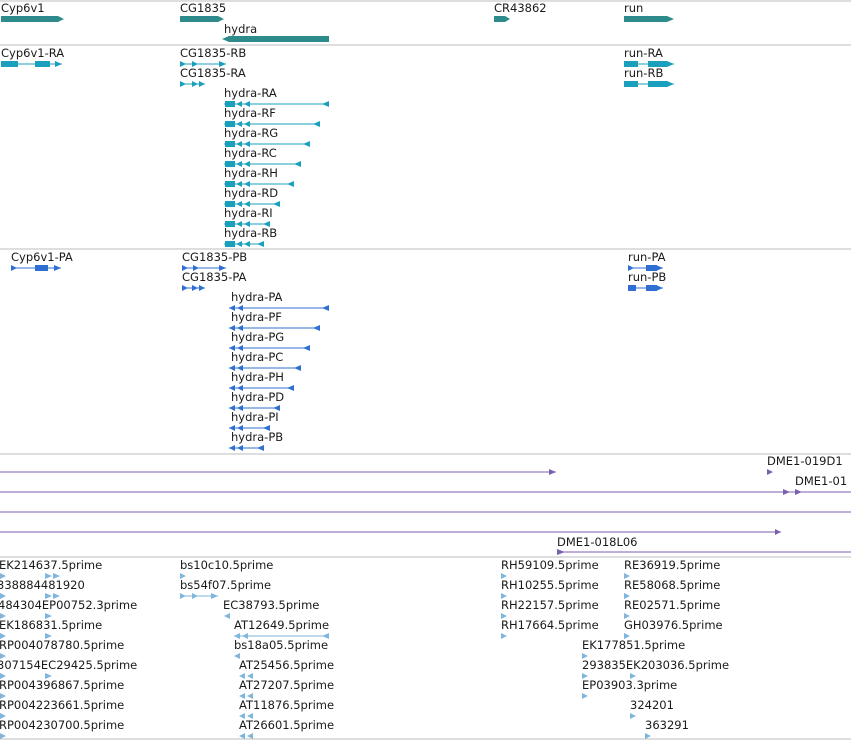 The image size is (851, 741). I want to click on protein-label: Cyp6v1-PA, so click(42, 257).